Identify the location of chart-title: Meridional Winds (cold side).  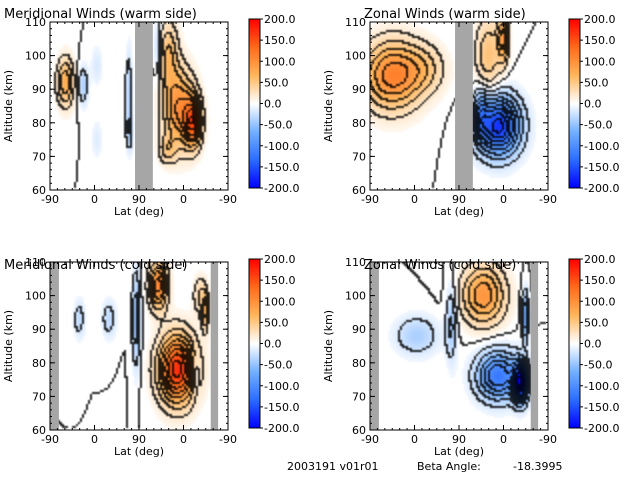
(95, 265).